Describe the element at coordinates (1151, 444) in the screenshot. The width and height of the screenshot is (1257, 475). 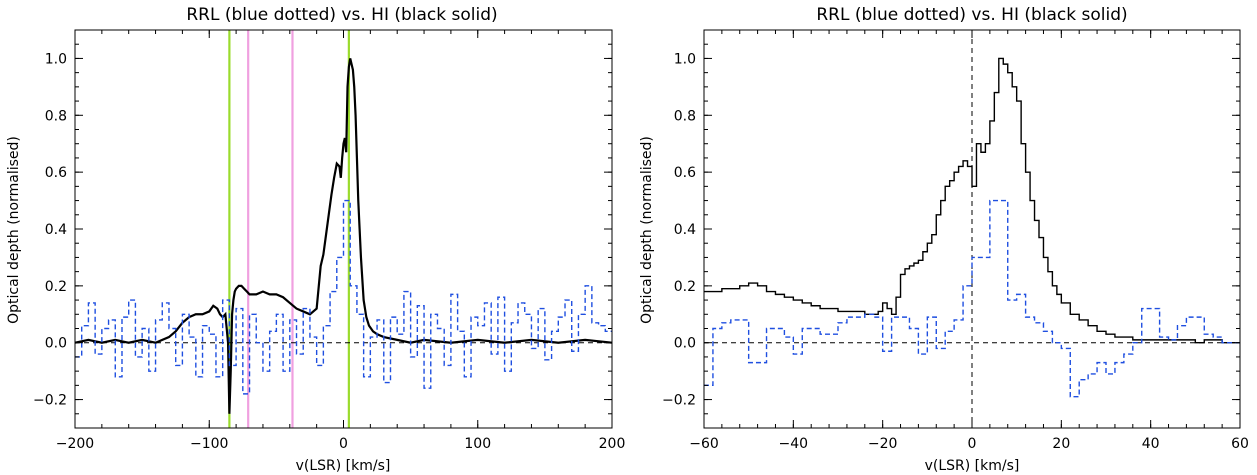
I see `x-tick-label: 40` at that location.